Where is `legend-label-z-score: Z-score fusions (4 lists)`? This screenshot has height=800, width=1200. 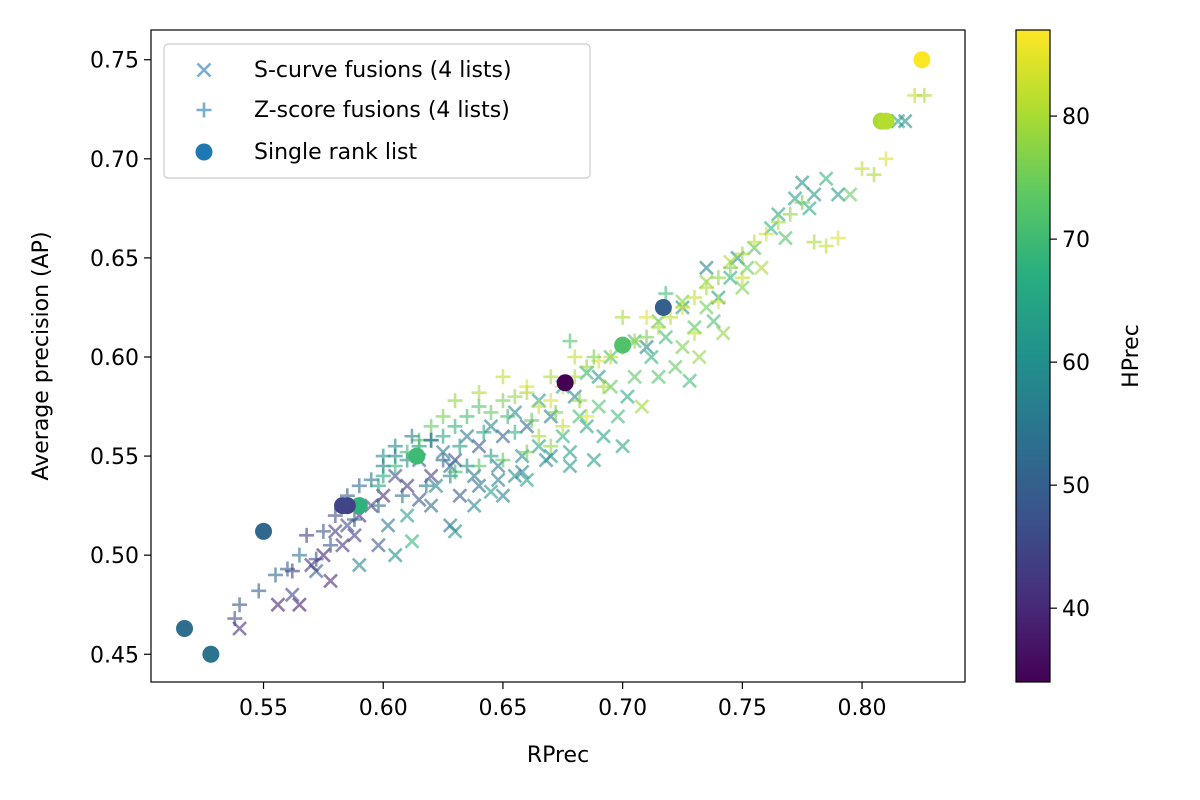
legend-label-z-score: Z-score fusions (4 lists) is located at coordinates (382, 110).